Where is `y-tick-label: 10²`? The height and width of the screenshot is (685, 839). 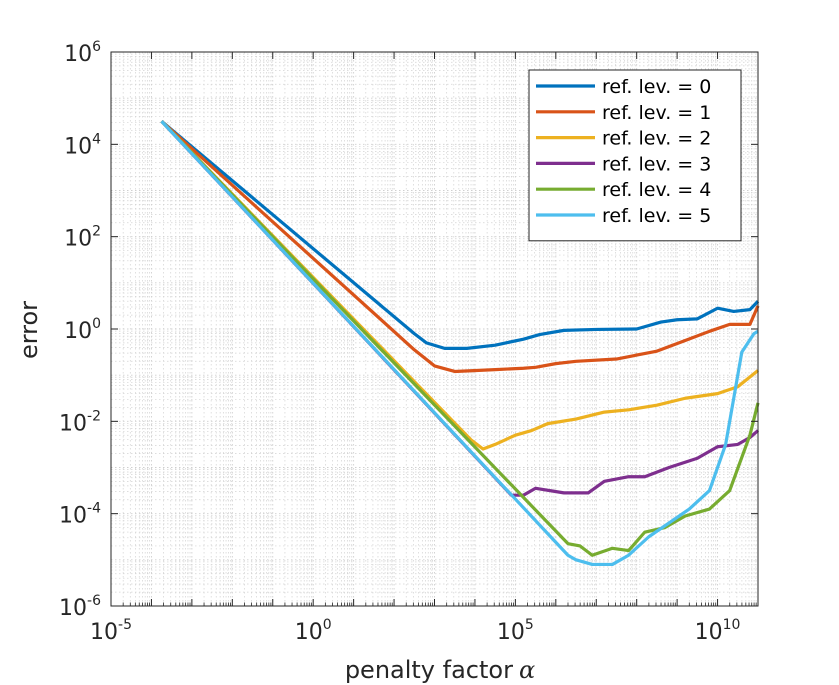 y-tick-label: 10² is located at coordinates (82, 238).